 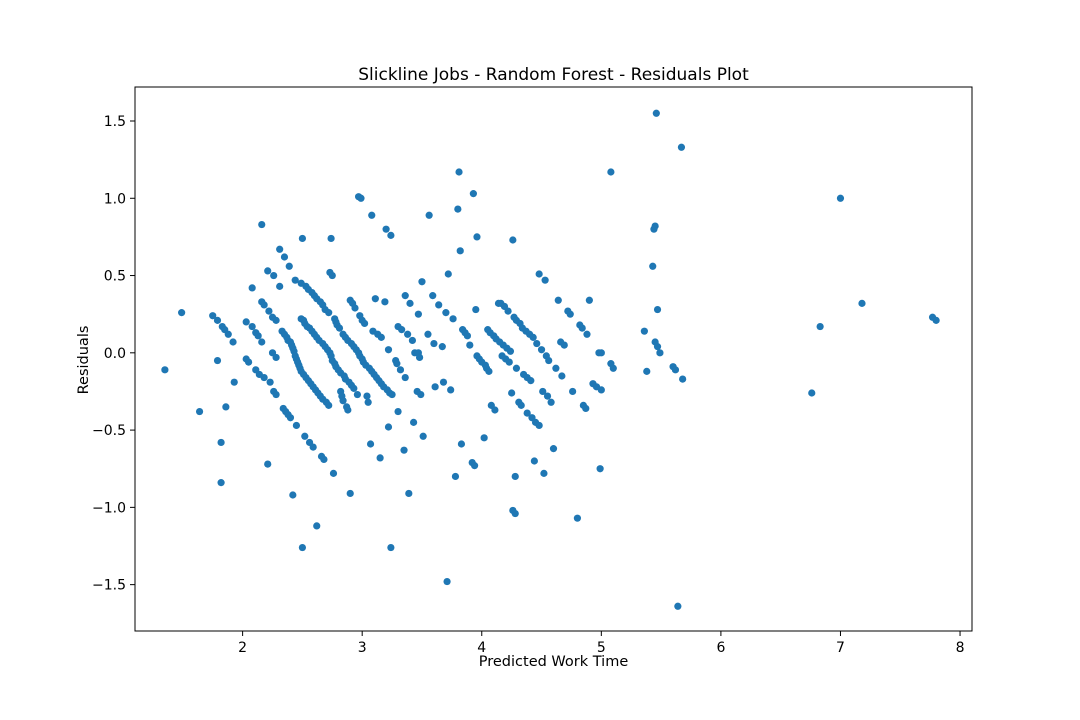 I want to click on y-tick-label: −1.5, so click(x=109, y=586).